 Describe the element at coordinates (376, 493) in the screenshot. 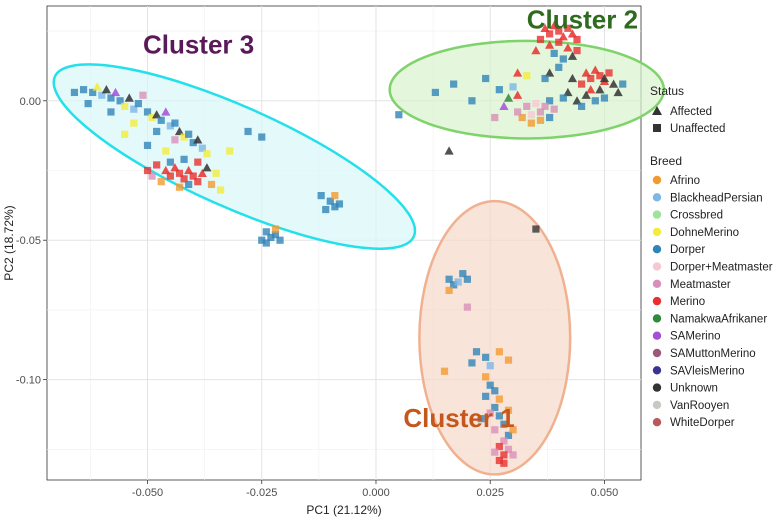

I see `x-tick-label: 0.000` at that location.